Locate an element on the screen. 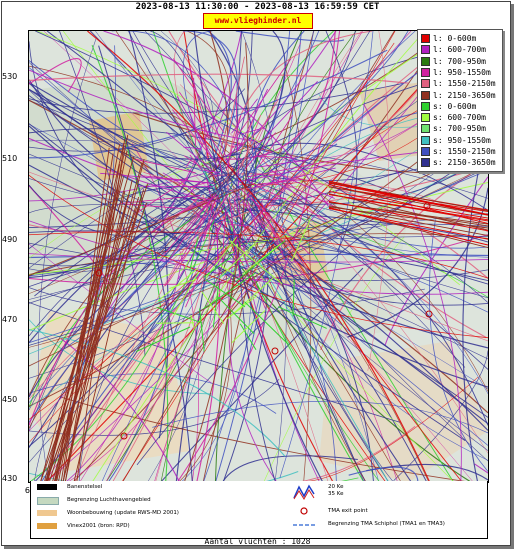 This screenshot has height=550, width=515. tma-boundary-icon is located at coordinates (305, 525).